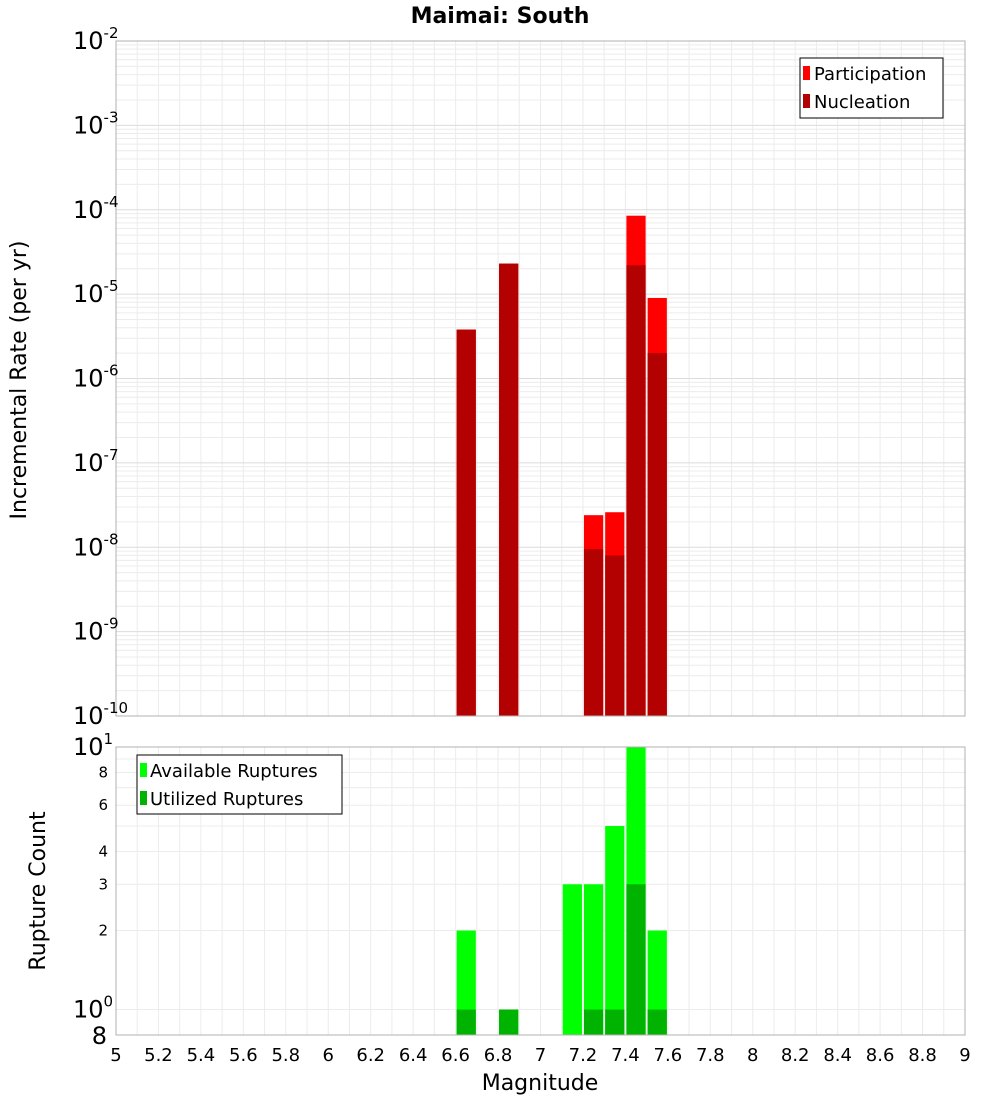 The height and width of the screenshot is (1100, 1000). Describe the element at coordinates (93, 1008) in the screenshot. I see `count-y-tick-label: 10⁰` at that location.